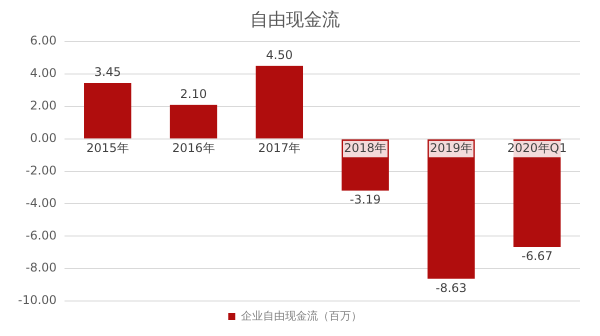 The image size is (600, 336). What do you see at coordinates (43, 73) in the screenshot?
I see `y-tick-label: 4.00` at bounding box center [43, 73].